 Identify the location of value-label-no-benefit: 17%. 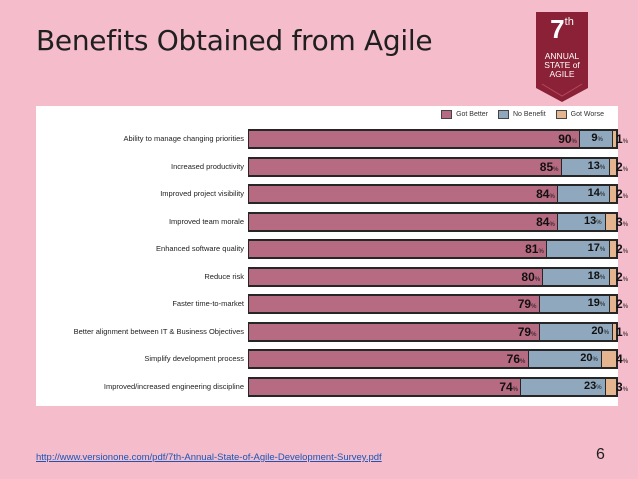
(597, 248).